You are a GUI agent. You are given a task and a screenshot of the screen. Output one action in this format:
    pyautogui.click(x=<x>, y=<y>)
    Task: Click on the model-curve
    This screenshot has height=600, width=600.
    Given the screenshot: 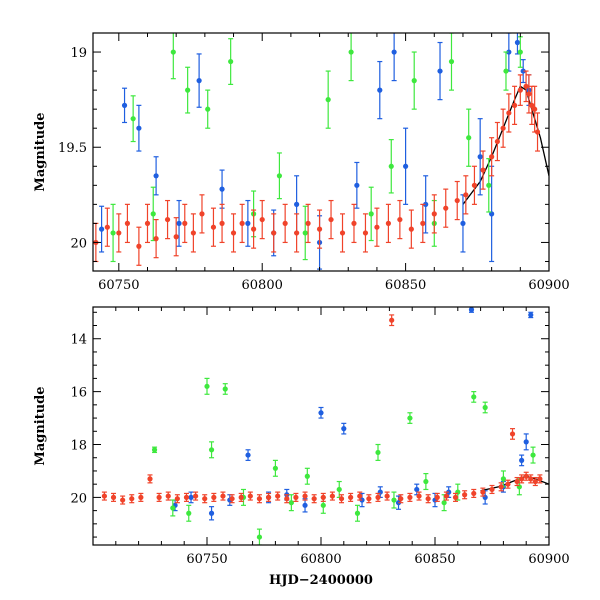 What is the action you would take?
    pyautogui.click(x=505, y=145)
    